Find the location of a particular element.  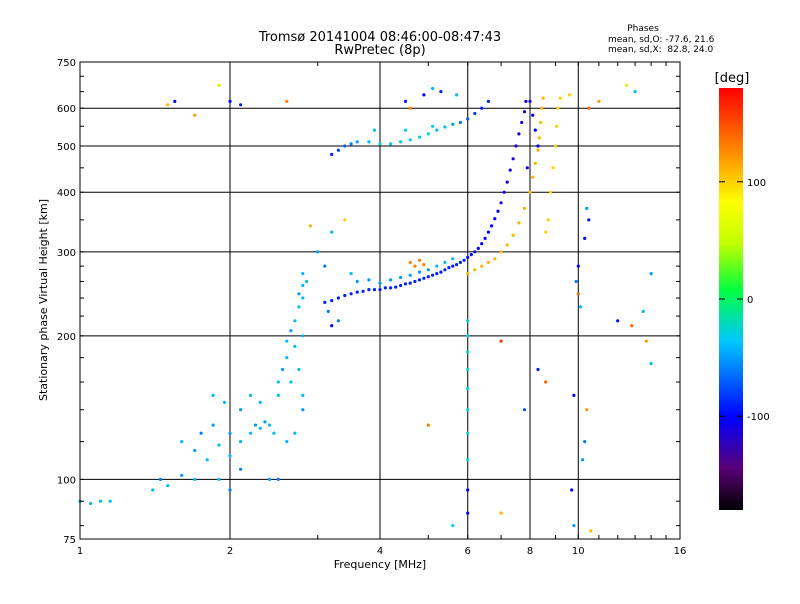

x-tick-label: 8 is located at coordinates (530, 551).